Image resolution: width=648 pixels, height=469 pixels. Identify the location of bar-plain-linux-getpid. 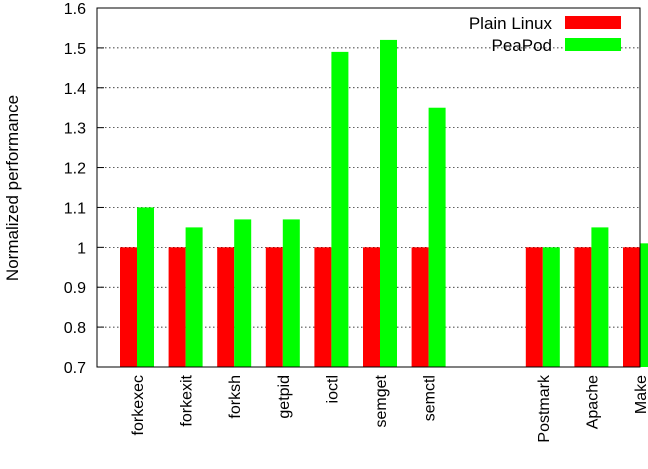
(274, 307).